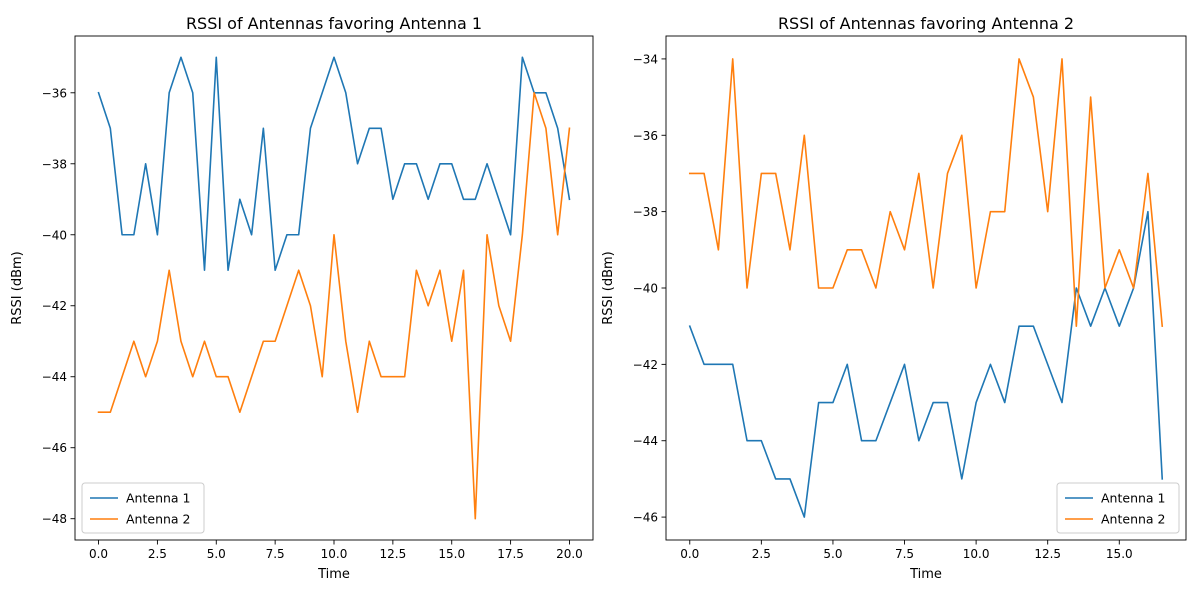 Image resolution: width=1200 pixels, height=600 pixels. I want to click on chart2-ytick-label: −44, so click(645, 441).